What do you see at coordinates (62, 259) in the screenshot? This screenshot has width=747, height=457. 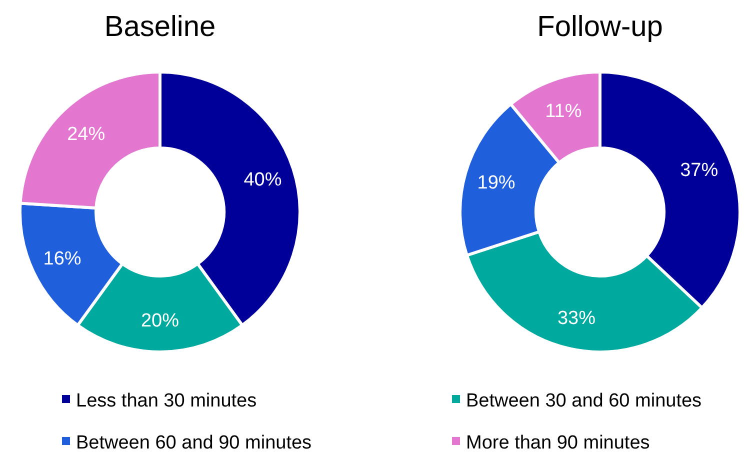 I see `data-label: 16%` at bounding box center [62, 259].